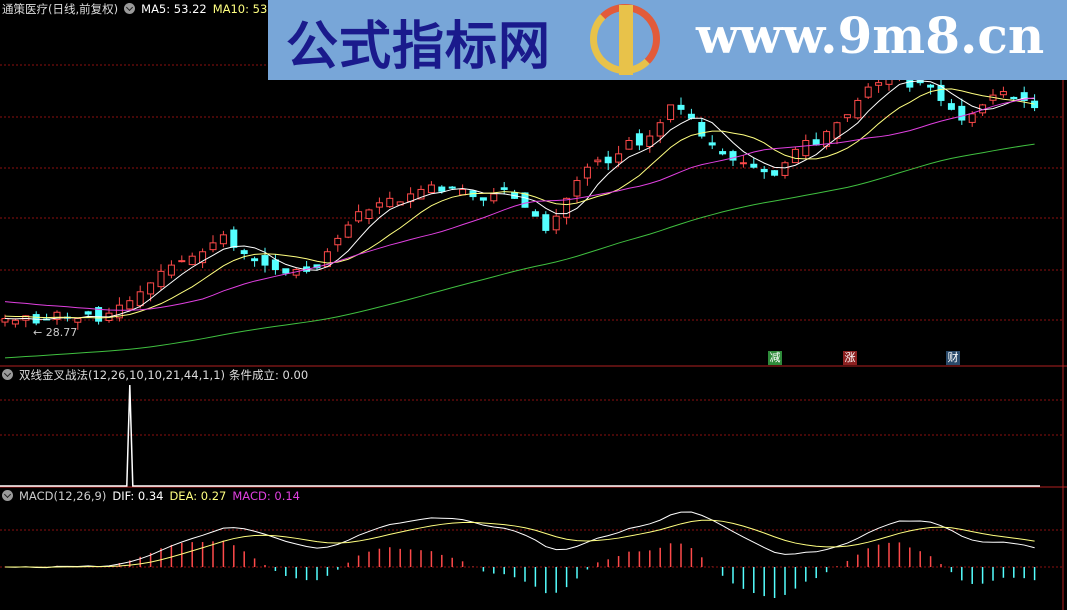 The width and height of the screenshot is (1067, 610). I want to click on signal-wealth: 财, so click(953, 358).